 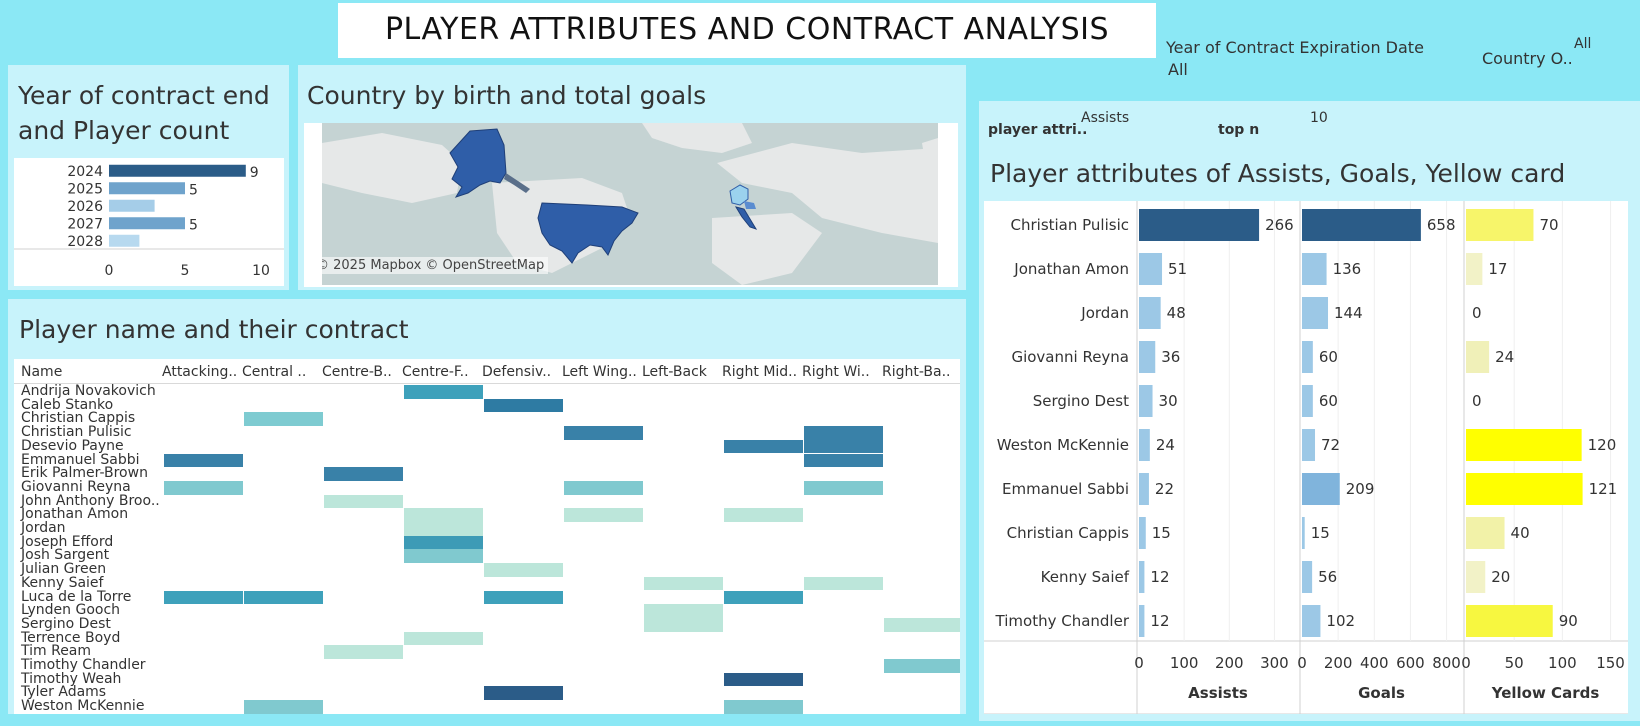 I want to click on attr-bar-yellow-cards-christian-pulisic, so click(x=1500, y=225).